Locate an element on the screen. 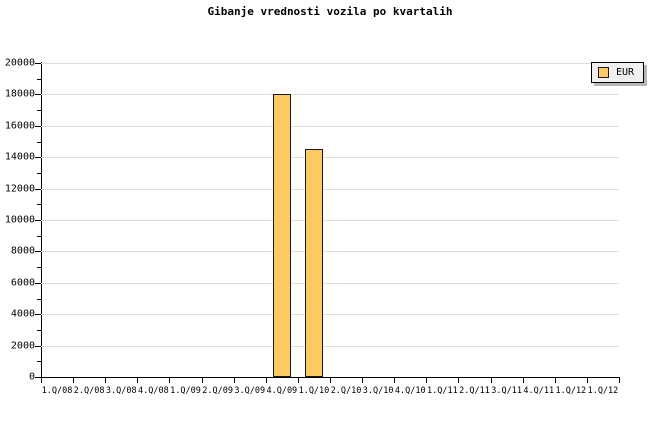 The height and width of the screenshot is (440, 660). y-axis-tick-label: 8000 is located at coordinates (22, 251).